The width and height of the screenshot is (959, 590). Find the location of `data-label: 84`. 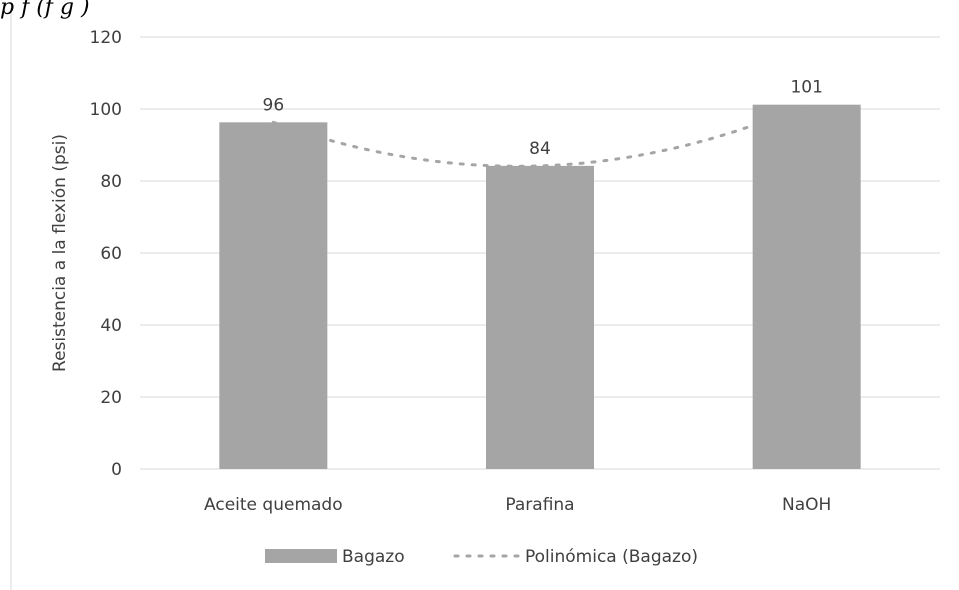

data-label: 84 is located at coordinates (540, 149).